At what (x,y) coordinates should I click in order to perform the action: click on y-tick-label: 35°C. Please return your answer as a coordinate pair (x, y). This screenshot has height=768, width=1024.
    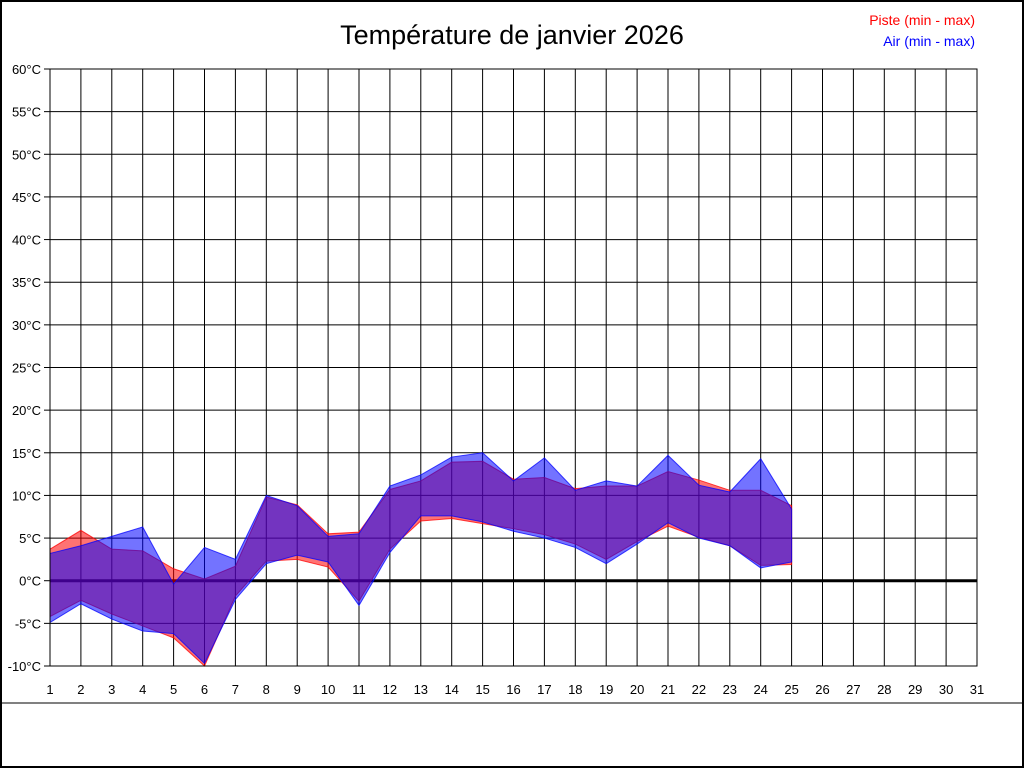
    Looking at the image, I should click on (26, 282).